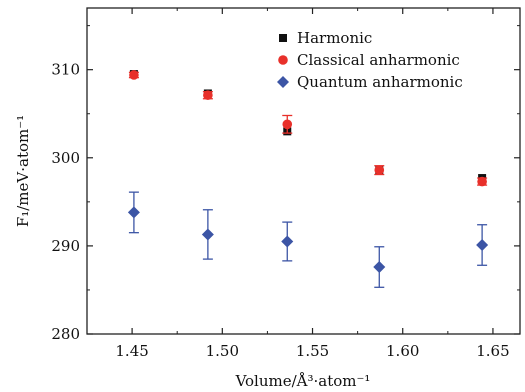  I want to click on x-tick-label: 1.45, so click(131, 351).